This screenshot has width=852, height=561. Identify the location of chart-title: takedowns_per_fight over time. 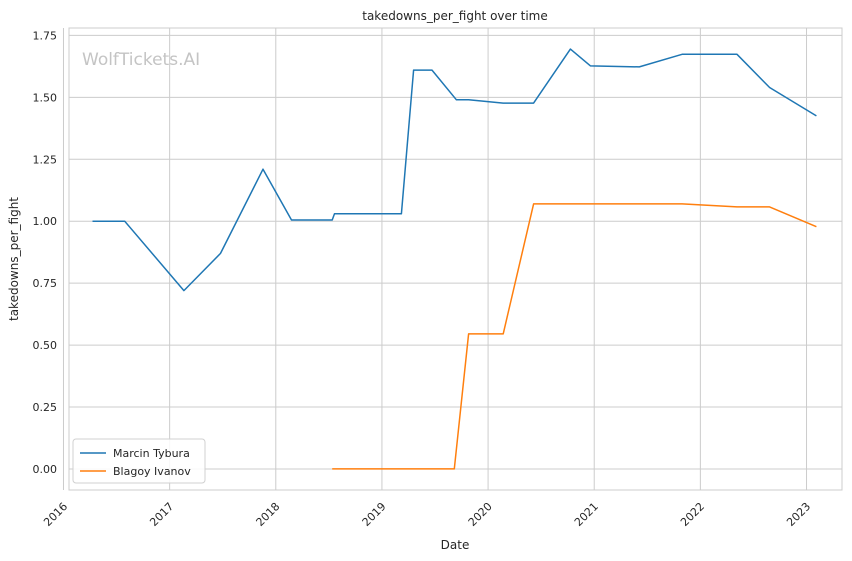
(455, 16).